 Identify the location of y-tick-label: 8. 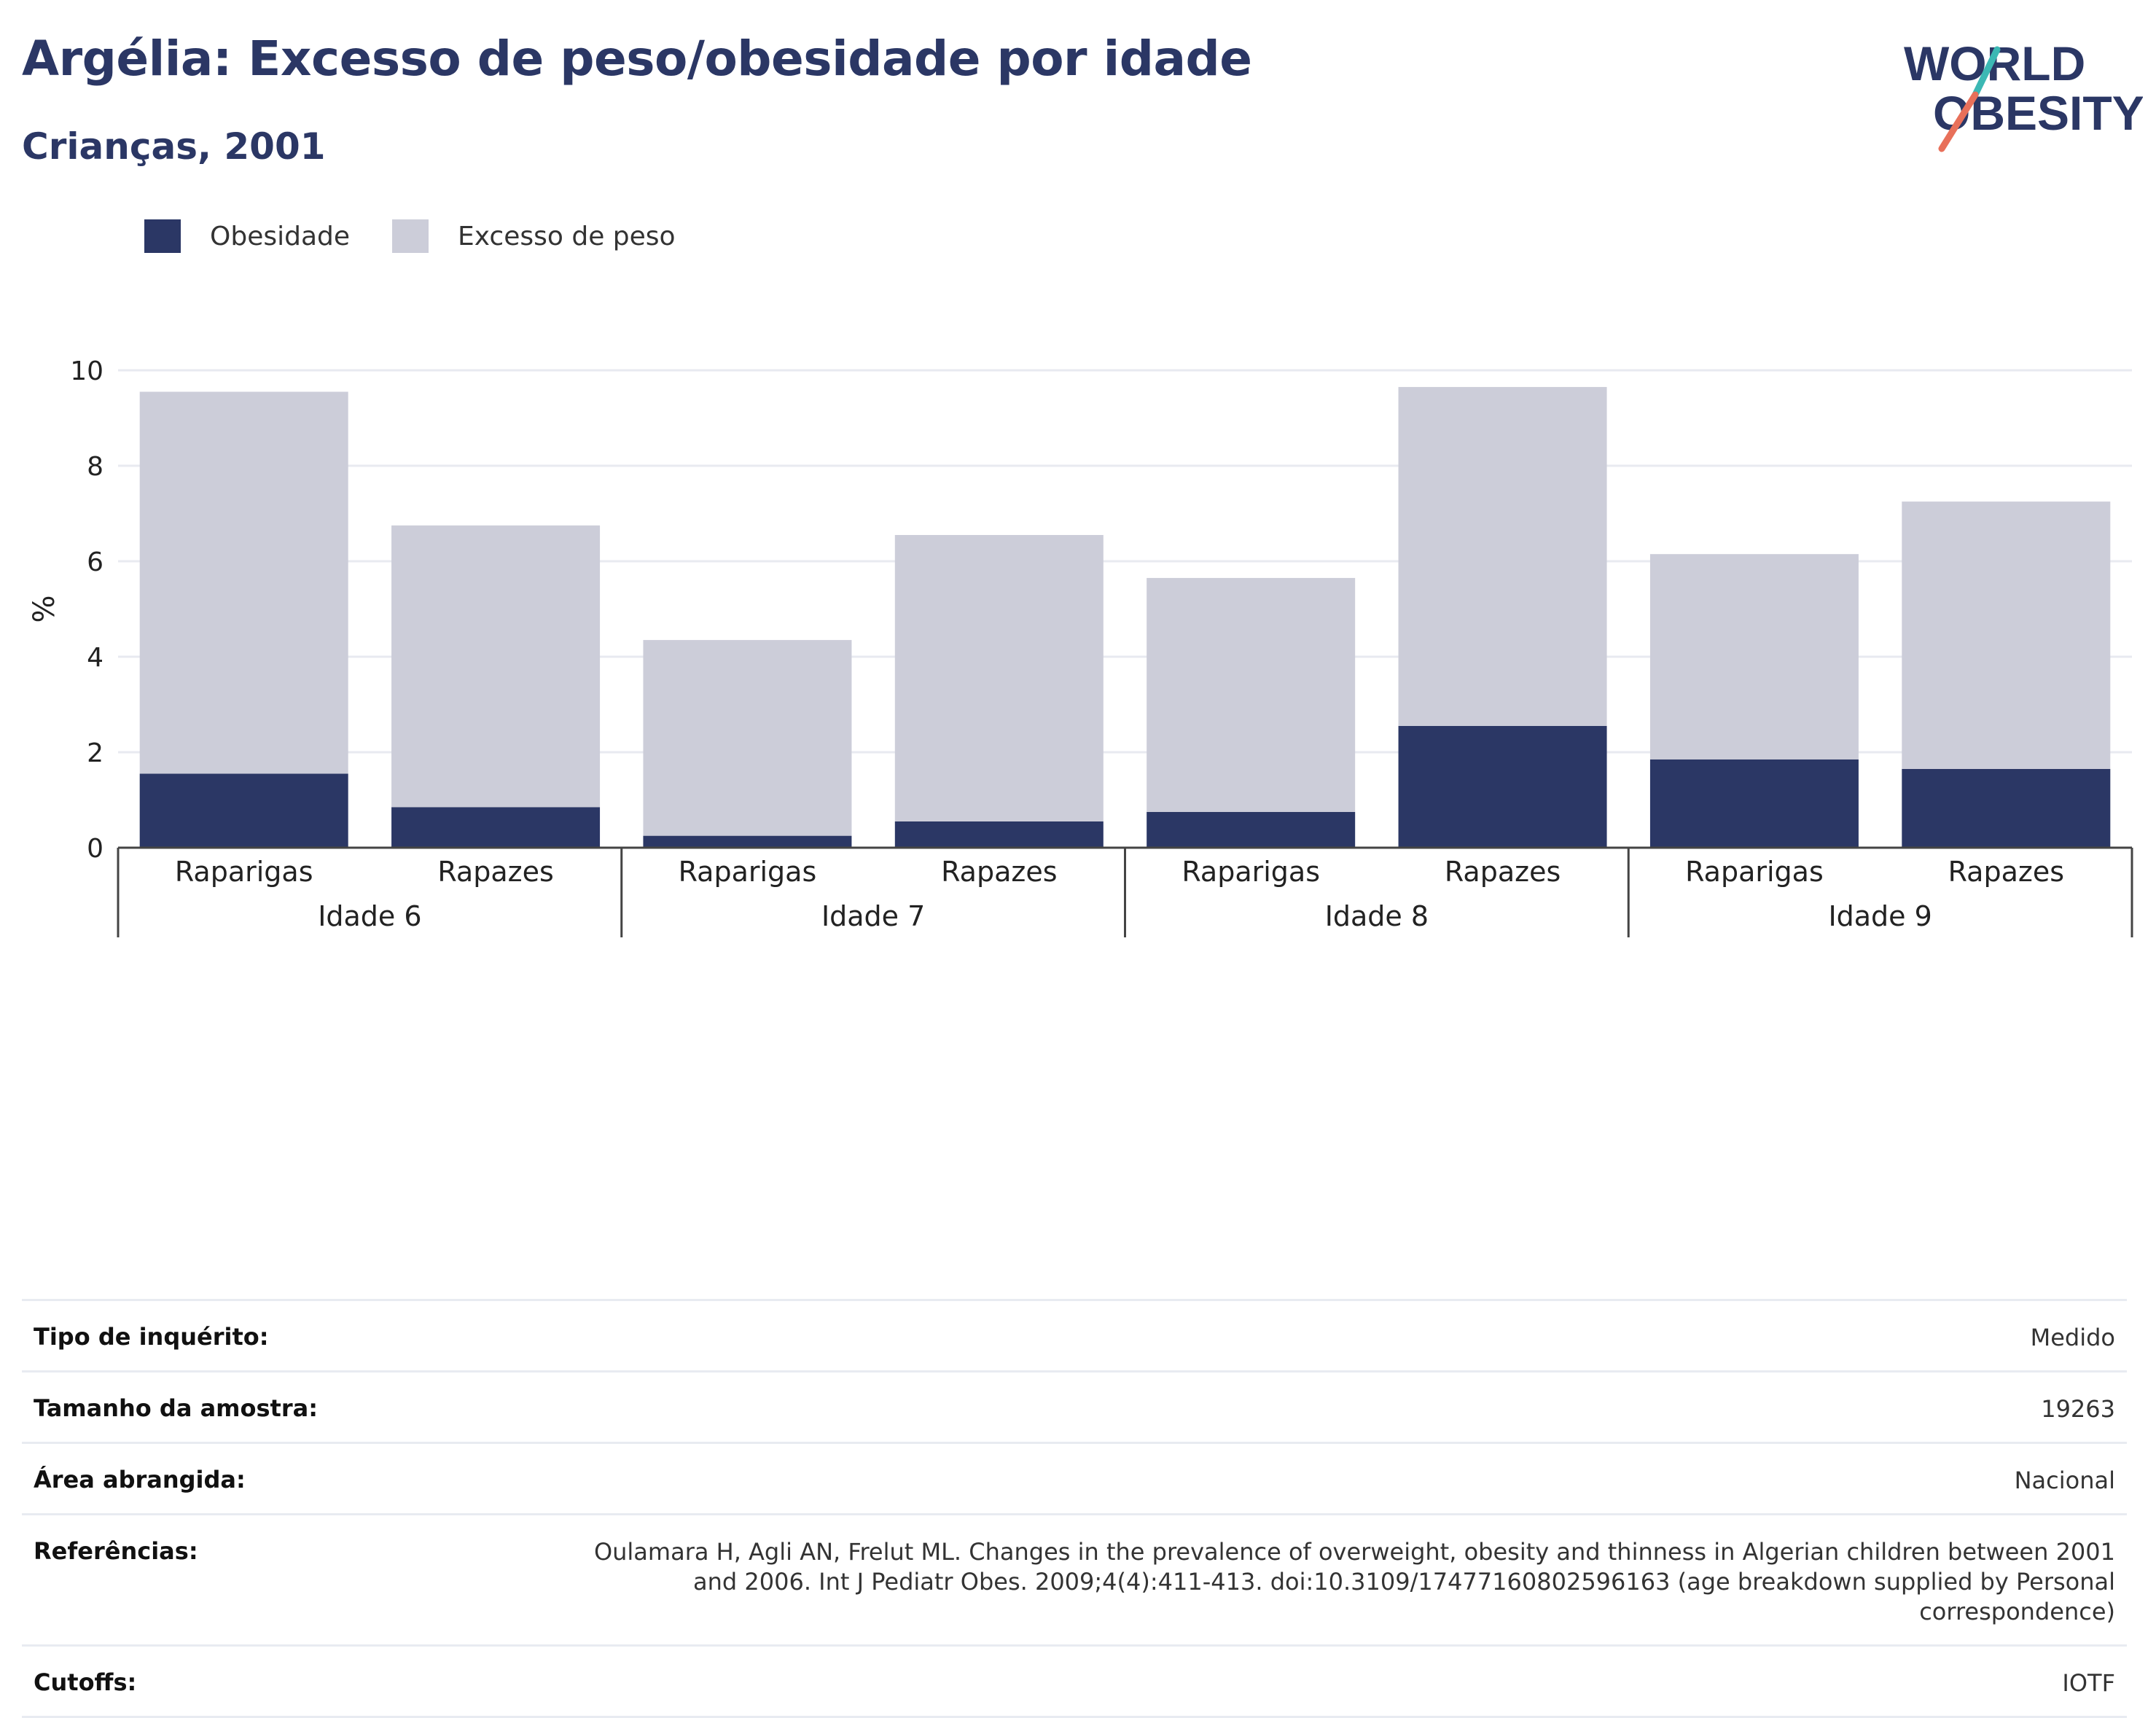
(95, 467).